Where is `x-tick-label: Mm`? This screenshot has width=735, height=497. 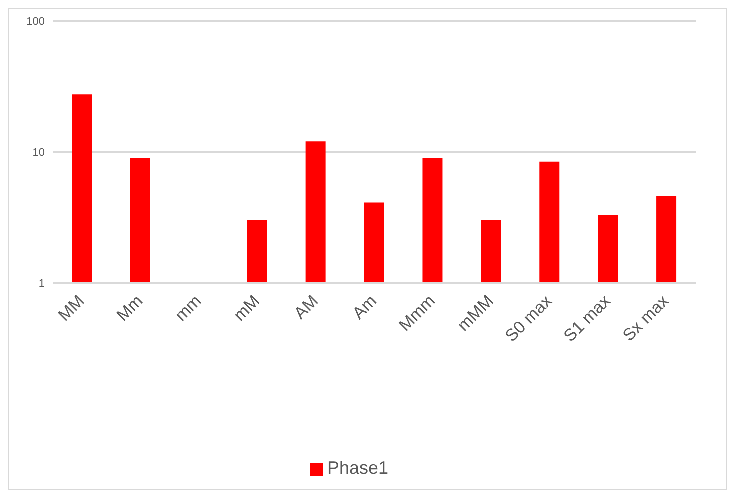 x-tick-label: Mm is located at coordinates (130, 309).